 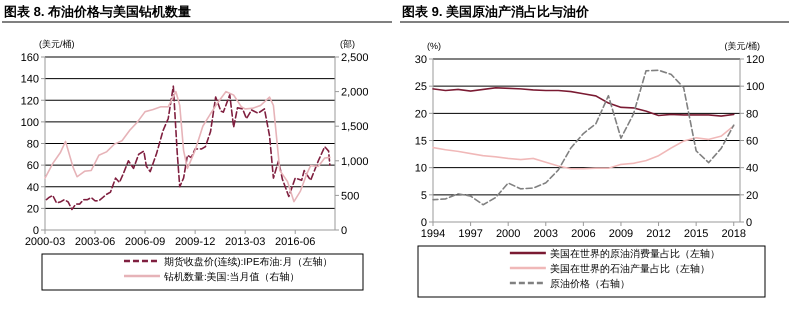 I want to click on y-tick-label: 40, so click(x=32, y=188).